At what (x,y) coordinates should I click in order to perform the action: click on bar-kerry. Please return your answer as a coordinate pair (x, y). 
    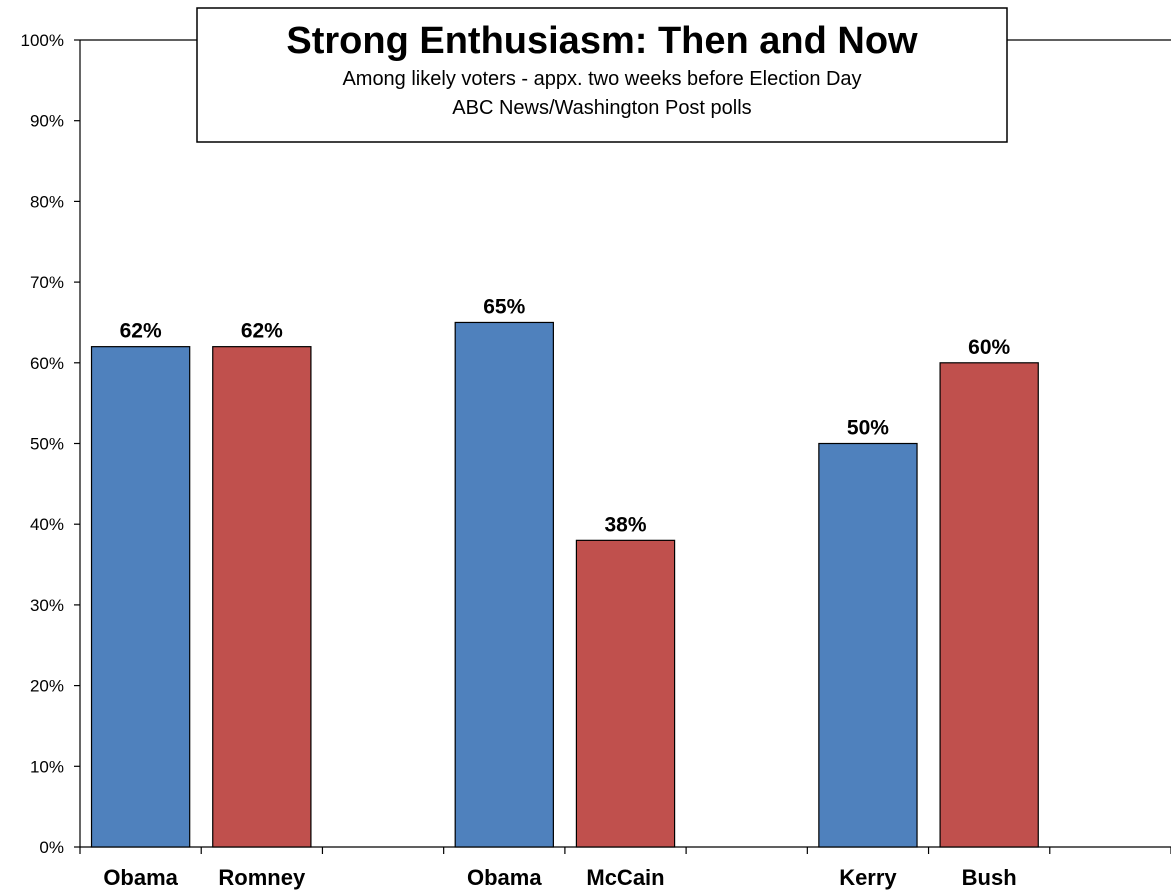
    Looking at the image, I should click on (868, 645).